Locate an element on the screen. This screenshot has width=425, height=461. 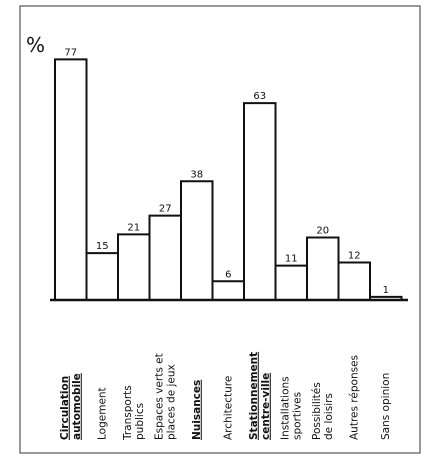
category-label-4: Nuisances is located at coordinates (197, 410).